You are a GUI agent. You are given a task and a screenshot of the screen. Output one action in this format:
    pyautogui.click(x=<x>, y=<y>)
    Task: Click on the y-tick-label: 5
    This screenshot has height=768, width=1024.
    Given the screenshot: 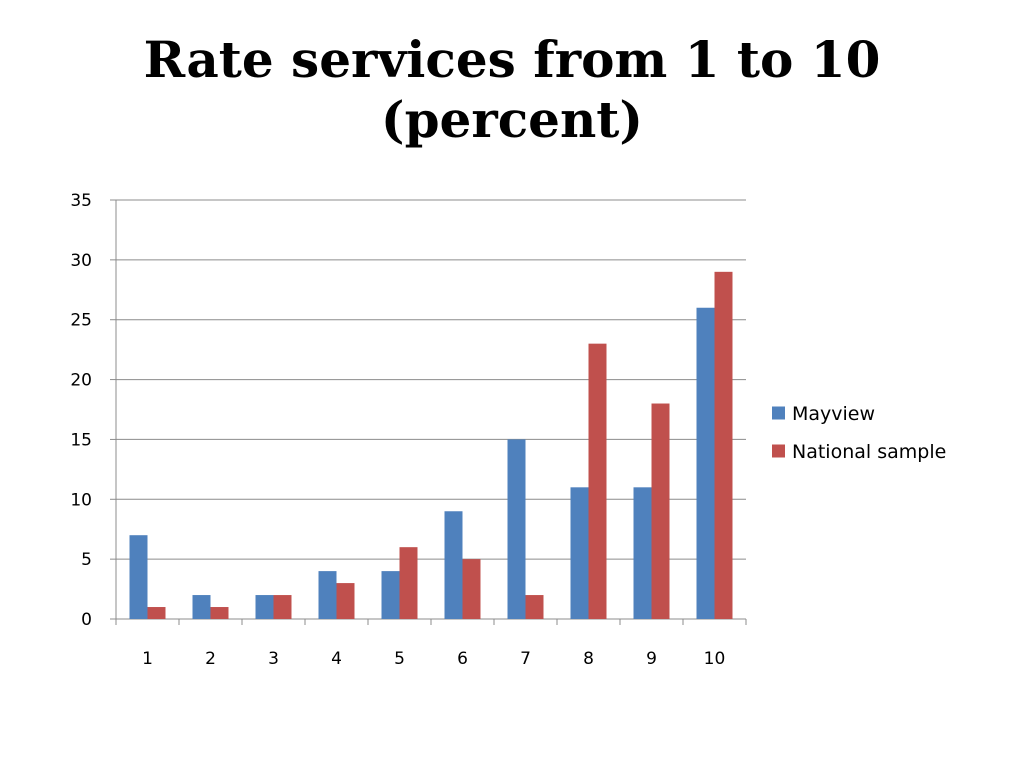 What is the action you would take?
    pyautogui.click(x=86, y=560)
    